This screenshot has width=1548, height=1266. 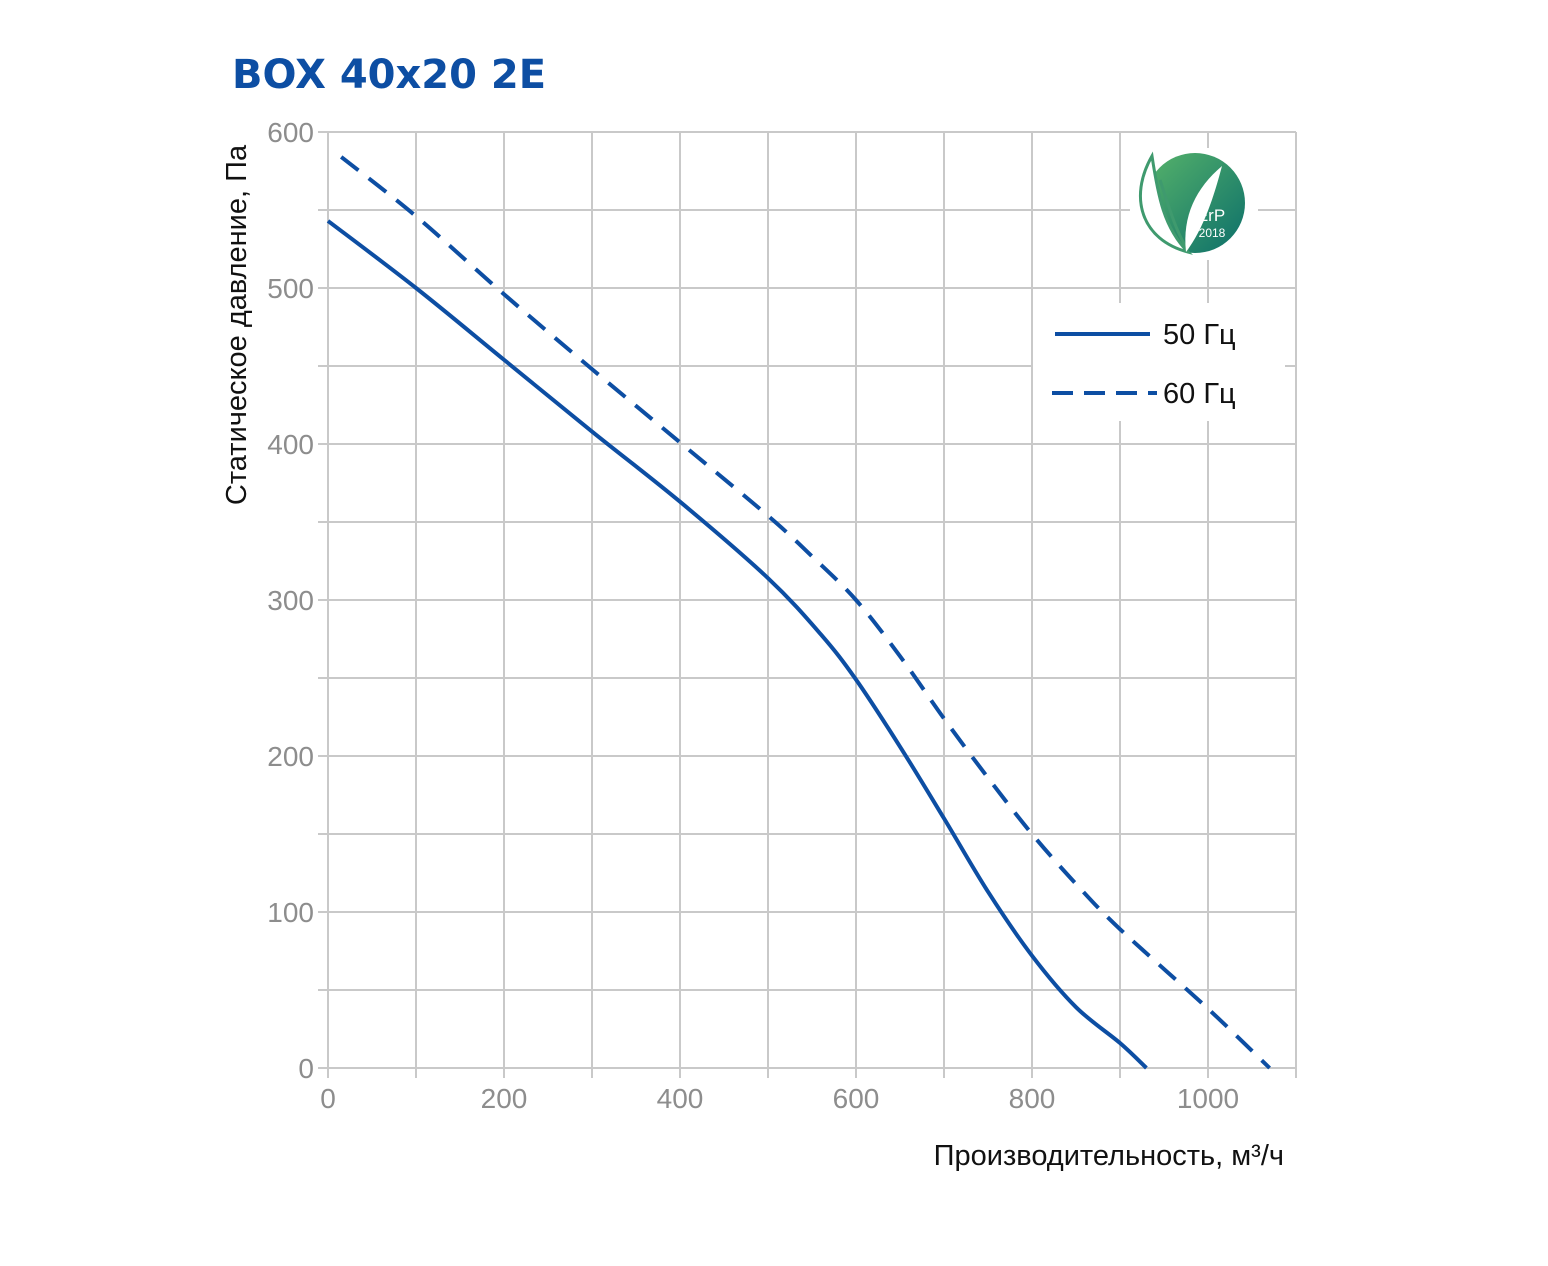 I want to click on legend: 50 Гц 60 Гц, so click(x=1159, y=362).